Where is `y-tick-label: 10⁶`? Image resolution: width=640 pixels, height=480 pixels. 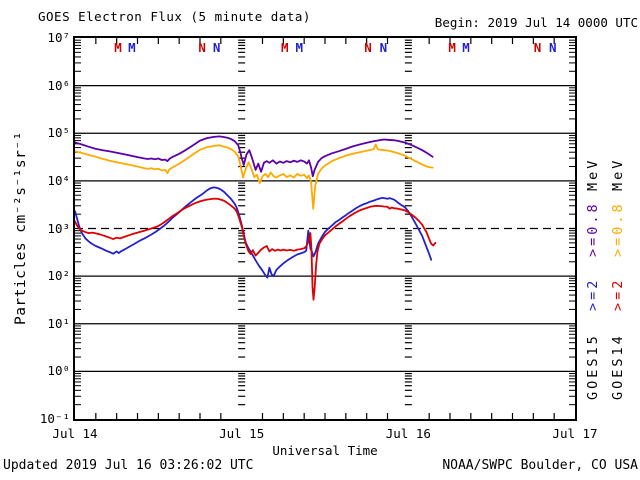 y-tick-label: 10⁶ is located at coordinates (58, 85).